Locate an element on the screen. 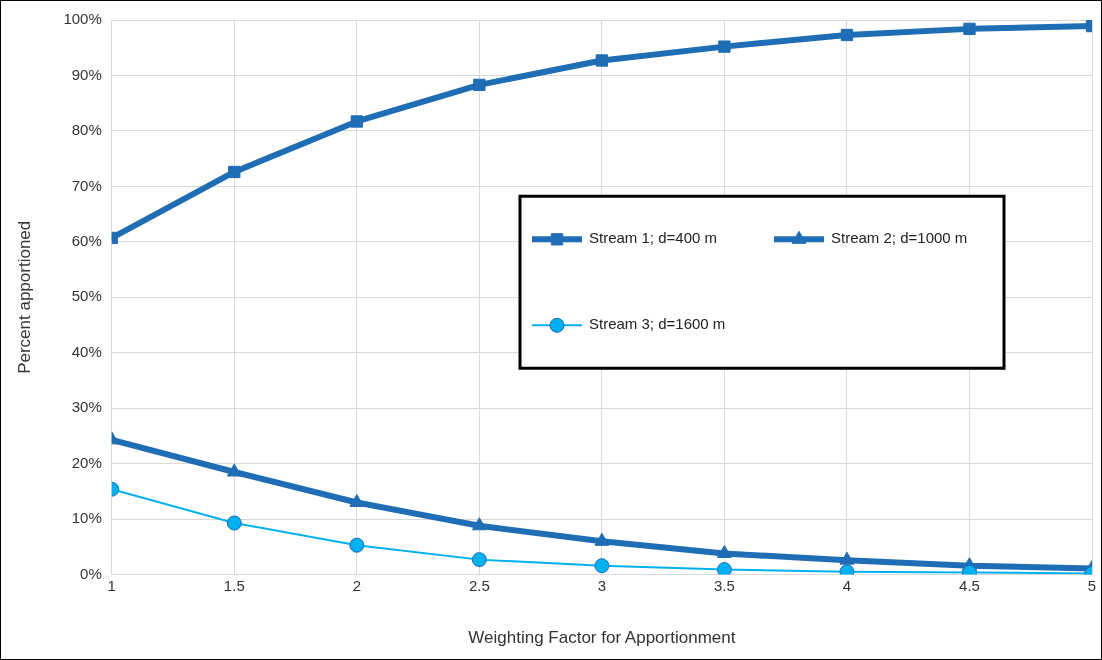  x-tick-label: 5 is located at coordinates (1092, 585).